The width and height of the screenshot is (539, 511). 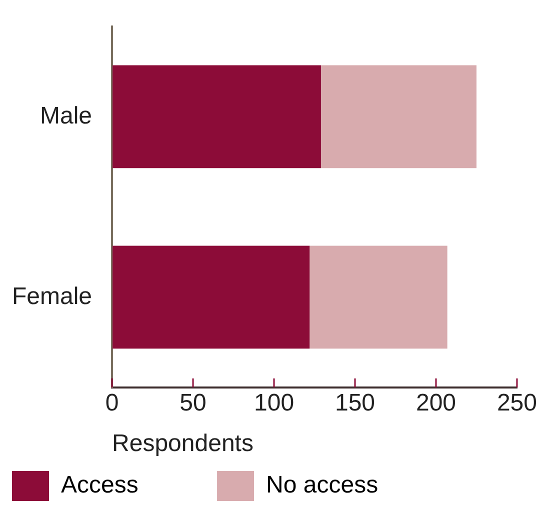 What do you see at coordinates (112, 402) in the screenshot?
I see `x-tick-label: 0` at bounding box center [112, 402].